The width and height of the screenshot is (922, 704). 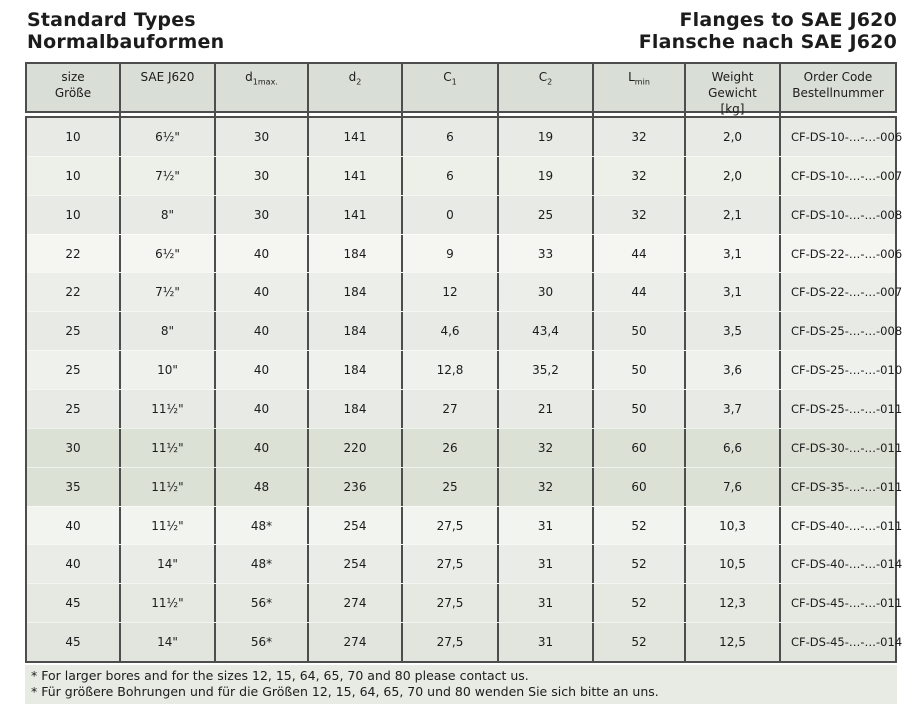 What do you see at coordinates (733, 370) in the screenshot?
I see `table-cell: 3,6` at bounding box center [733, 370].